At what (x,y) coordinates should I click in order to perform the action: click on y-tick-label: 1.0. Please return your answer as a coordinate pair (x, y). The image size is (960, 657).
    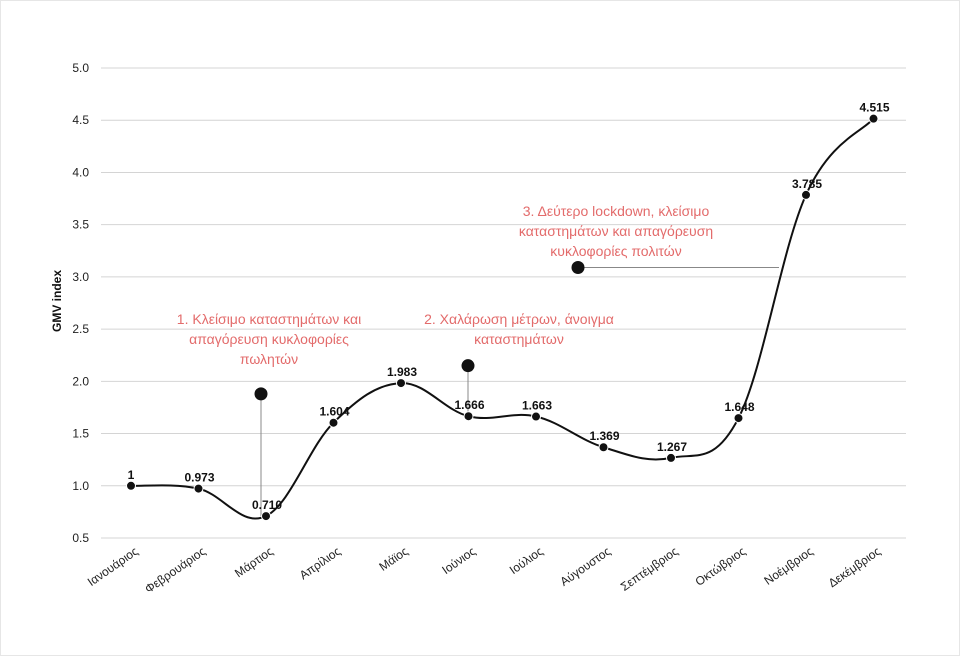
    Looking at the image, I should click on (80, 486).